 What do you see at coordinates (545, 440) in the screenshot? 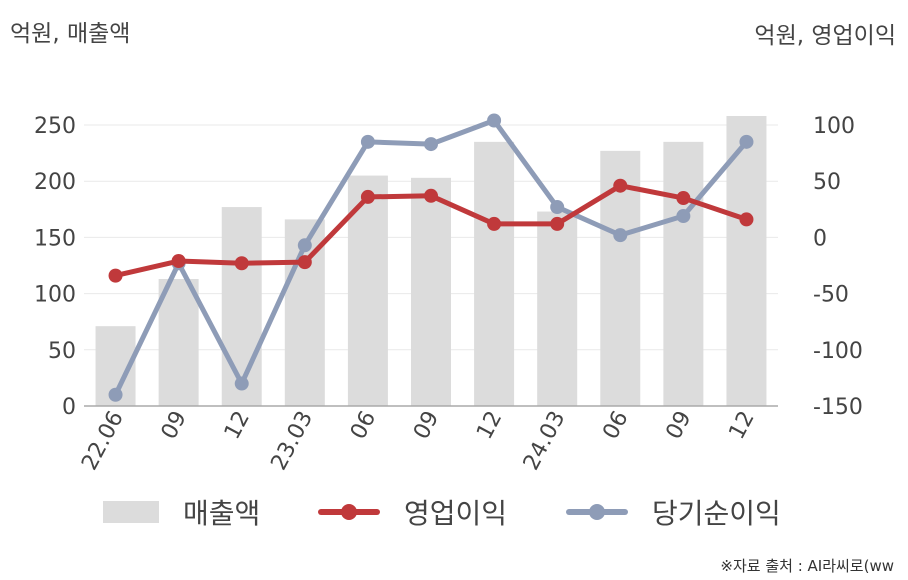
I see `x-tick-label: 24.03` at bounding box center [545, 440].